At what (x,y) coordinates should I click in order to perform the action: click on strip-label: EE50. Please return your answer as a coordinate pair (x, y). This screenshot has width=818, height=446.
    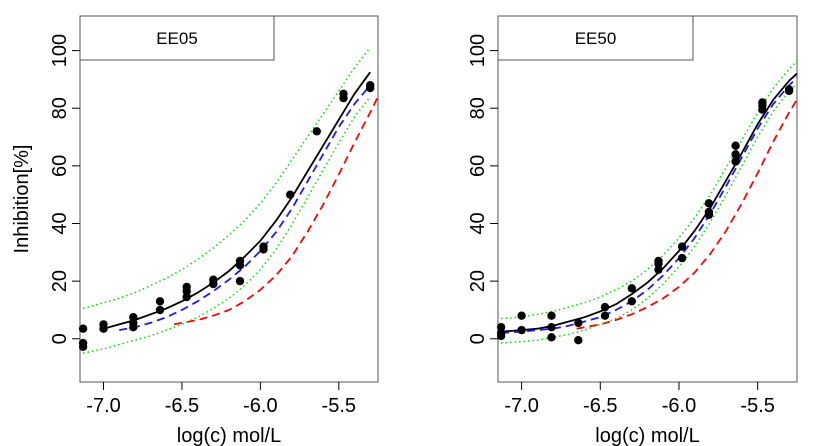
    Looking at the image, I should click on (596, 38).